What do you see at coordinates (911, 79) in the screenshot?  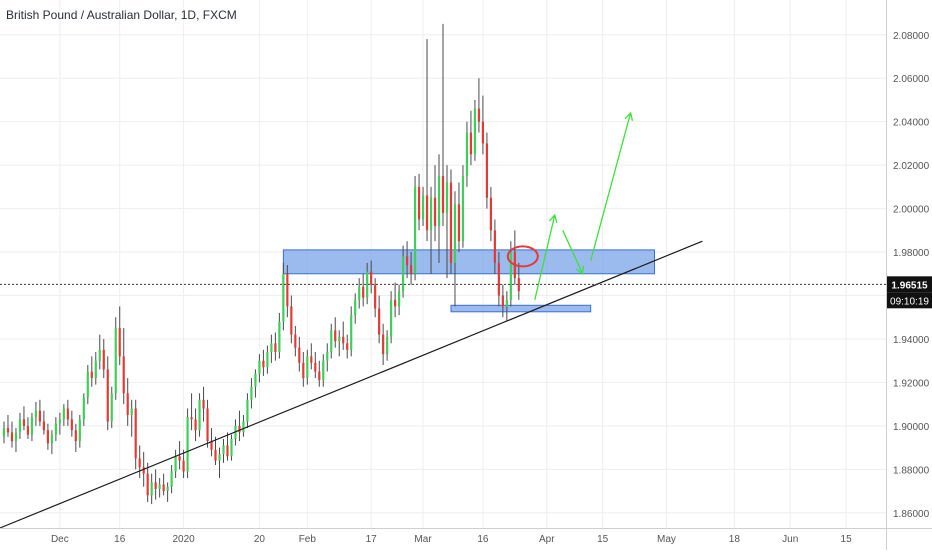 I see `price-tick-label: 2.06000` at bounding box center [911, 79].